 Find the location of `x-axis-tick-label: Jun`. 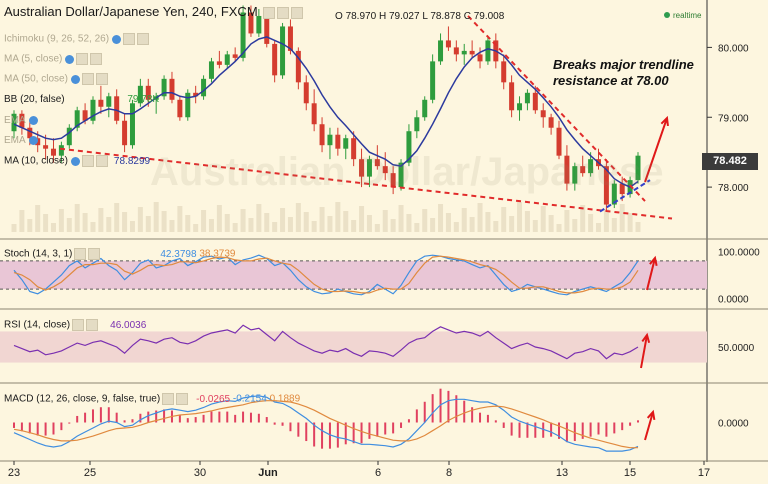

x-axis-tick-label: Jun is located at coordinates (268, 473).